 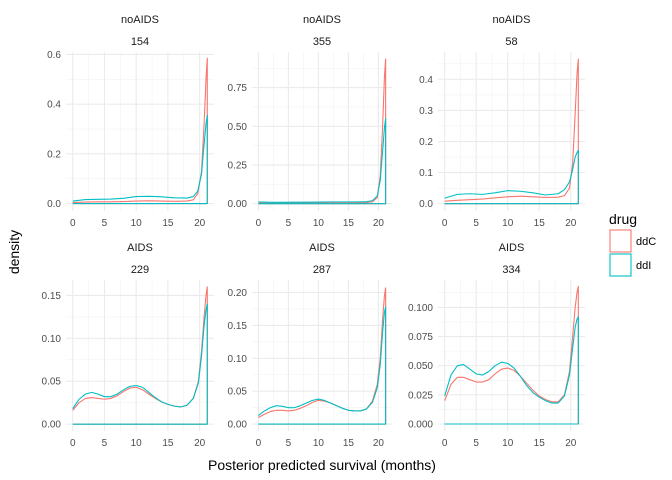 What do you see at coordinates (511, 270) in the screenshot?
I see `facet-strip-label: 334` at bounding box center [511, 270].